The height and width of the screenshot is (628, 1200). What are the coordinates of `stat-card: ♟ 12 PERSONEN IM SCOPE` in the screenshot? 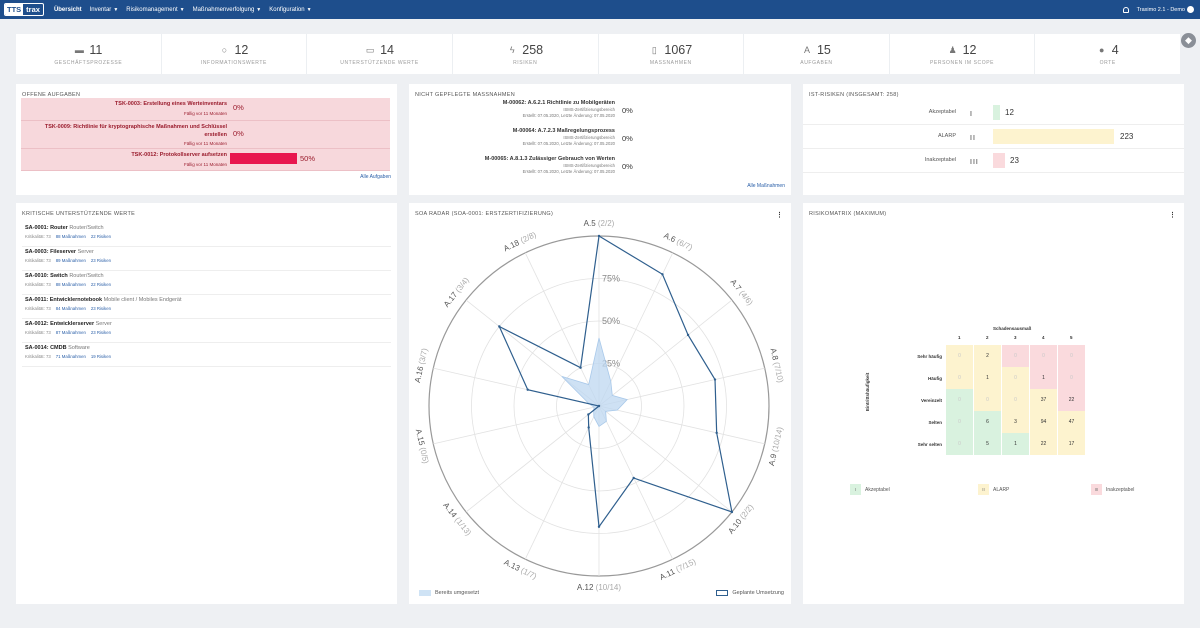 It's located at (963, 54).